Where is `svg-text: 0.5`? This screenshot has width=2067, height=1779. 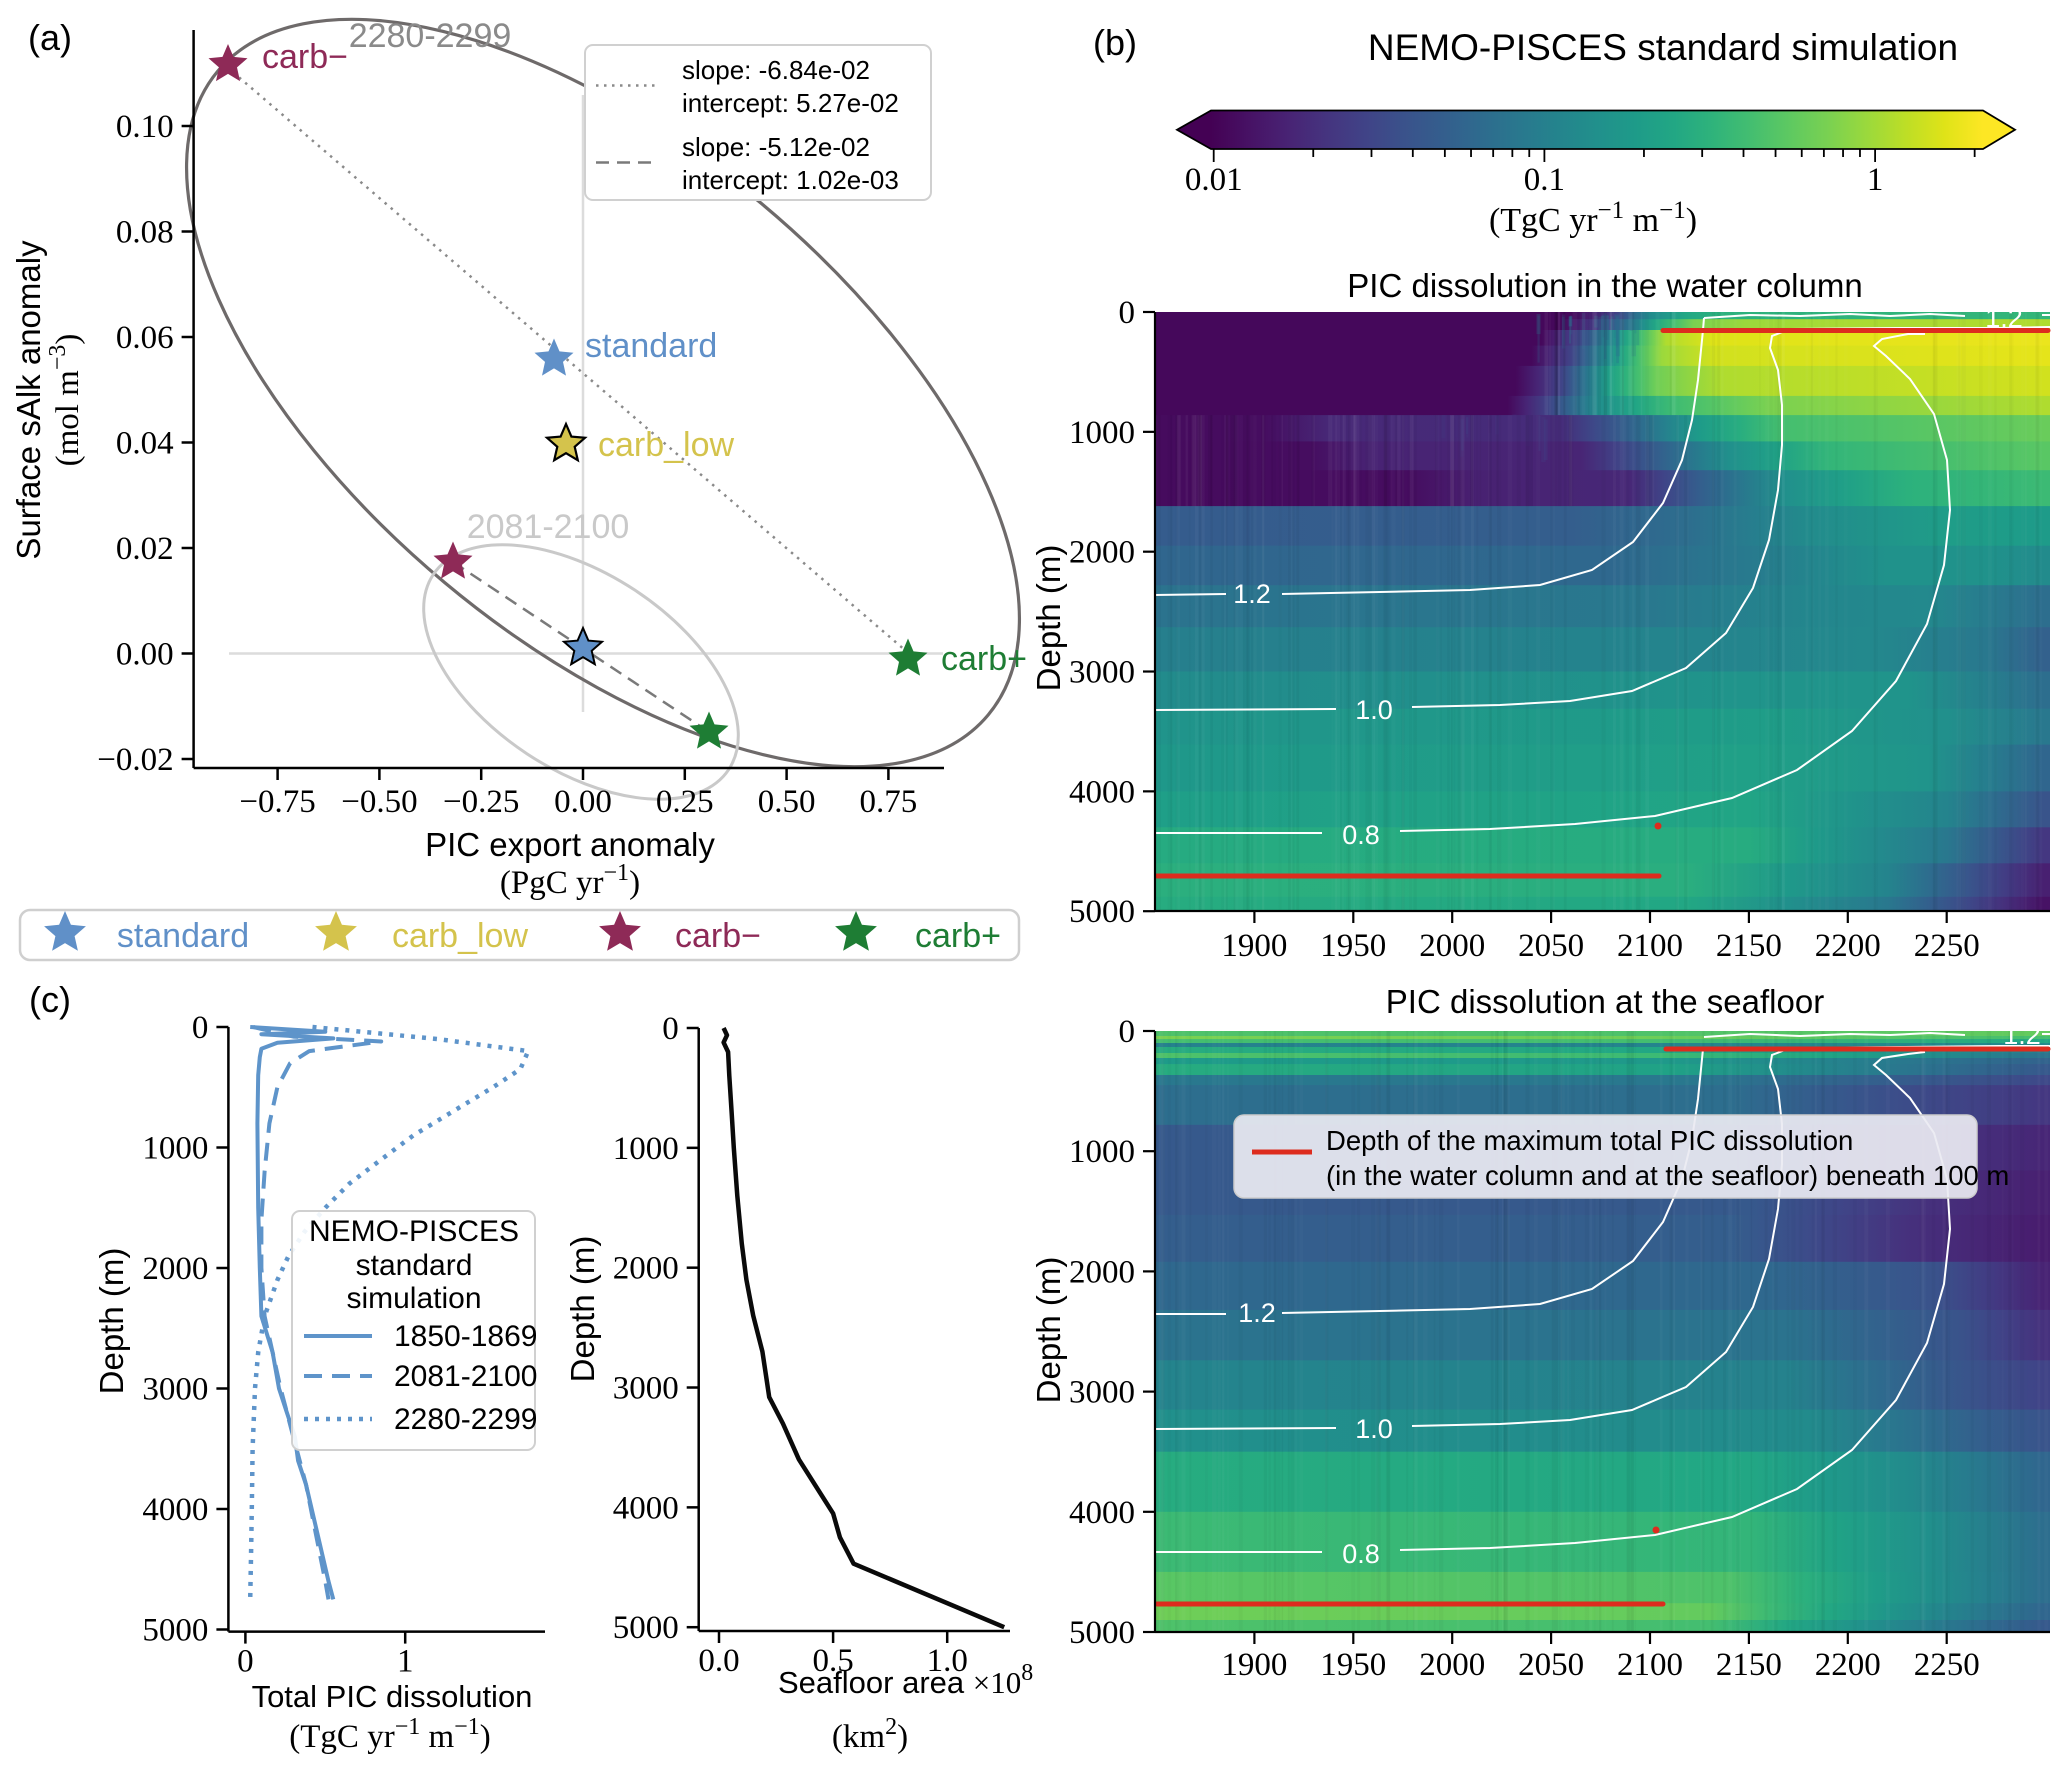
svg-text: 0.5 is located at coordinates (832, 1661).